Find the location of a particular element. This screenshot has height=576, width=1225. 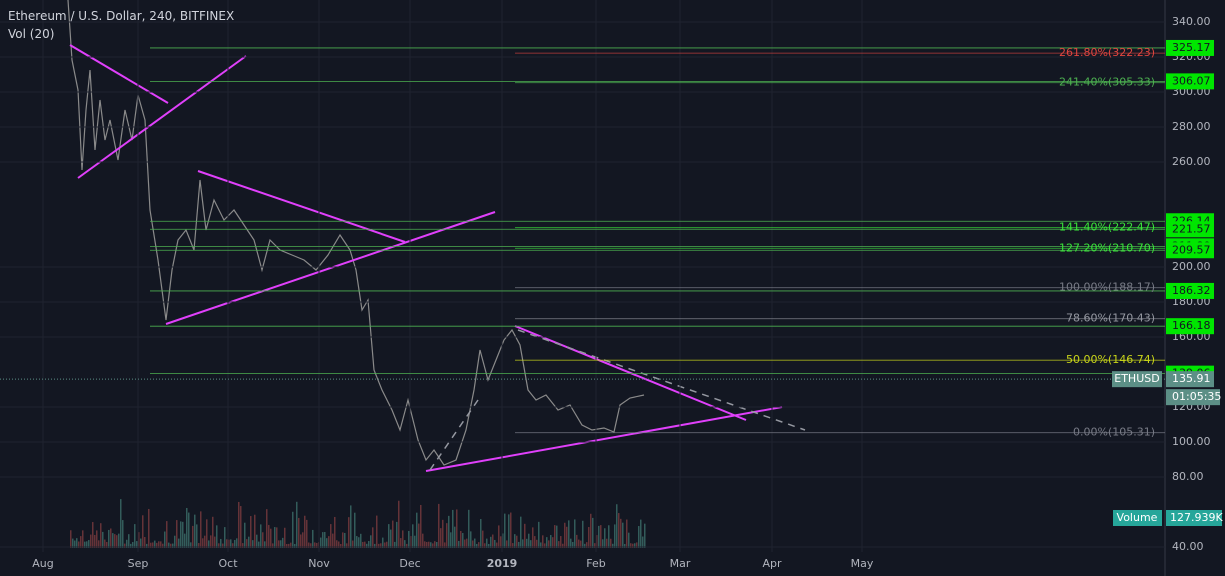

trend-line is located at coordinates (604, 439).